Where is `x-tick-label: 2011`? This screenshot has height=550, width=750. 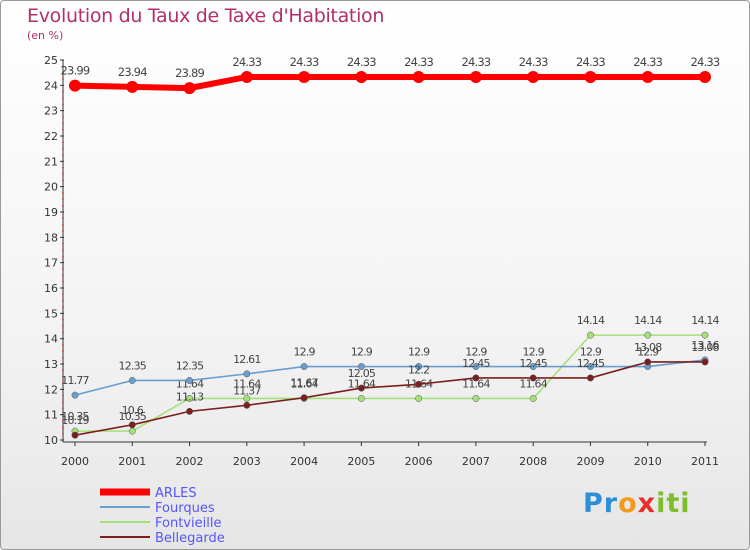 x-tick-label: 2011 is located at coordinates (705, 461).